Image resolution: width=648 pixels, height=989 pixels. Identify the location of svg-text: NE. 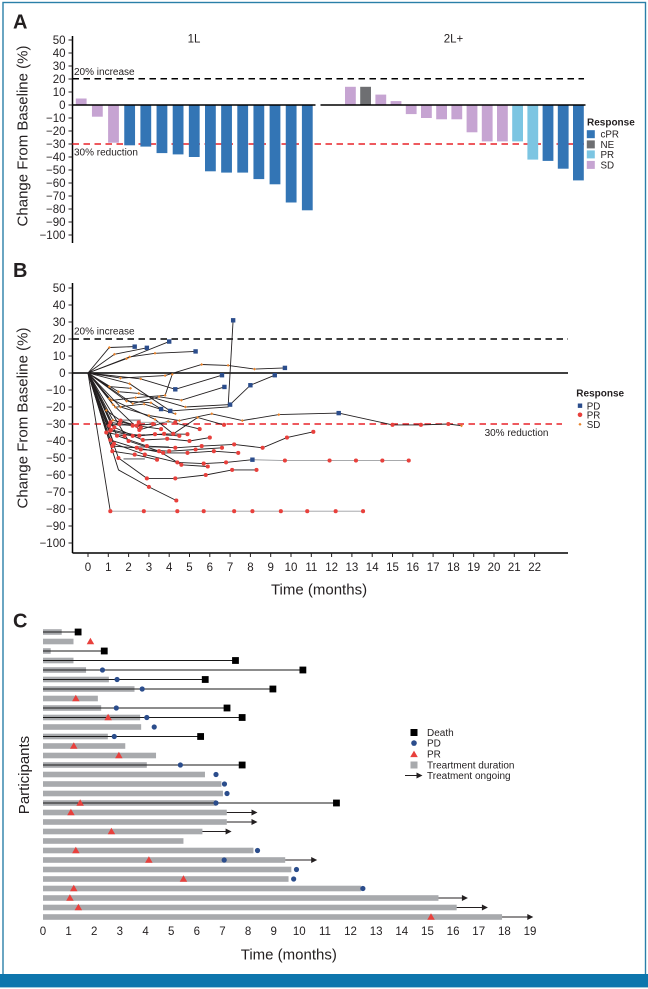
(608, 145).